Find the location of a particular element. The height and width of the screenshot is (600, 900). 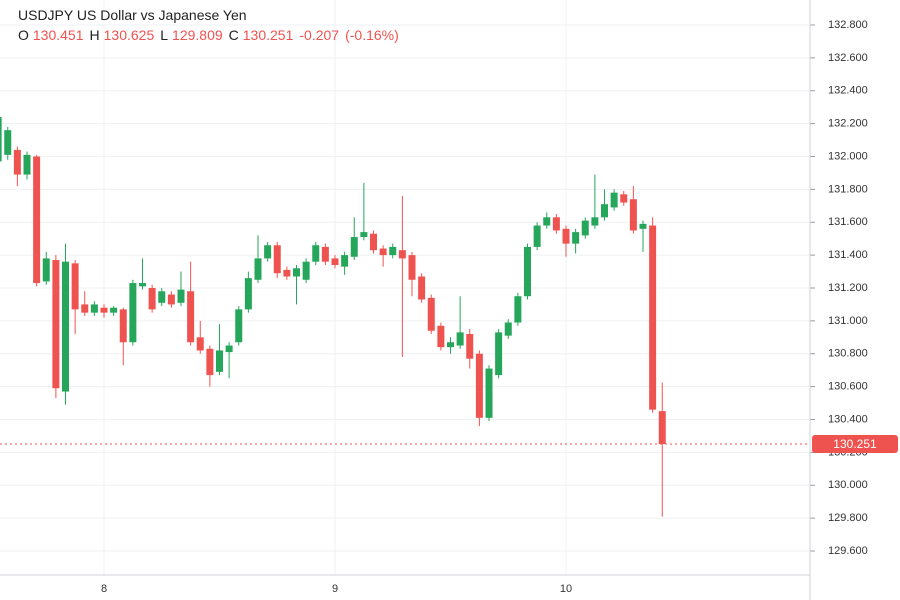

last-price-tag is located at coordinates (855, 443).